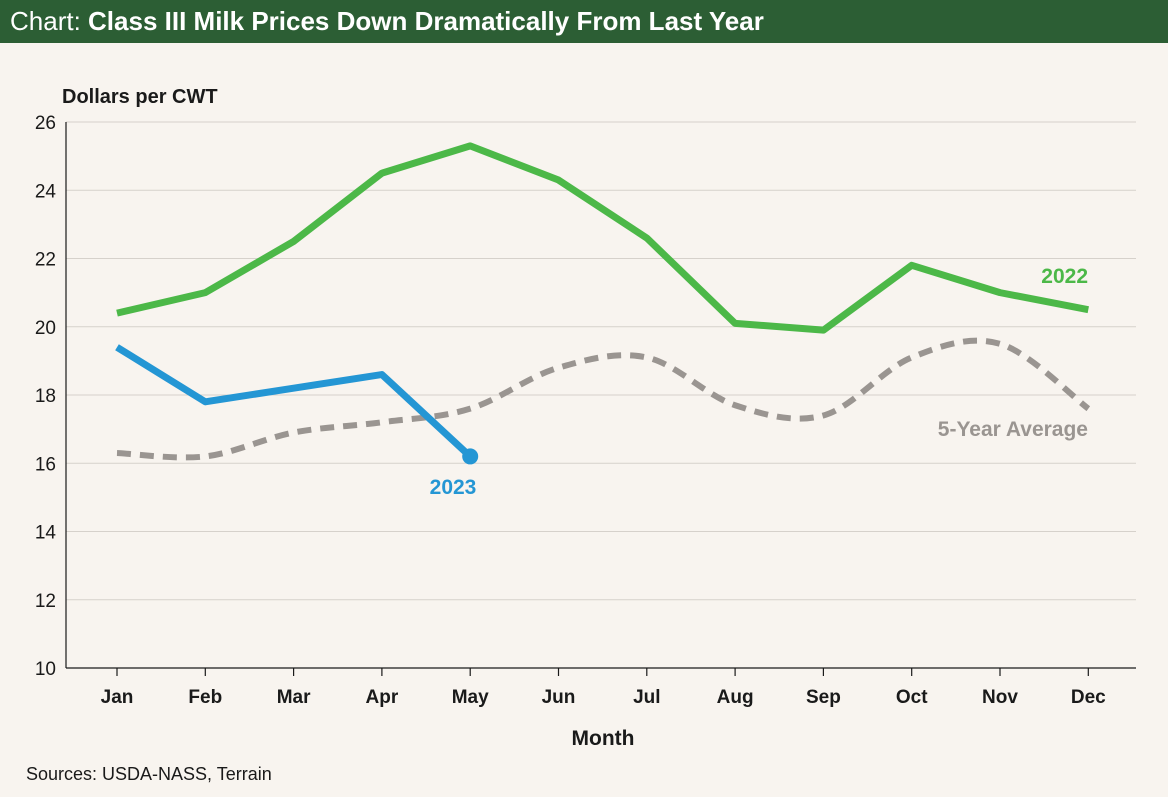  What do you see at coordinates (45, 601) in the screenshot?
I see `y-tick-label-12: 12` at bounding box center [45, 601].